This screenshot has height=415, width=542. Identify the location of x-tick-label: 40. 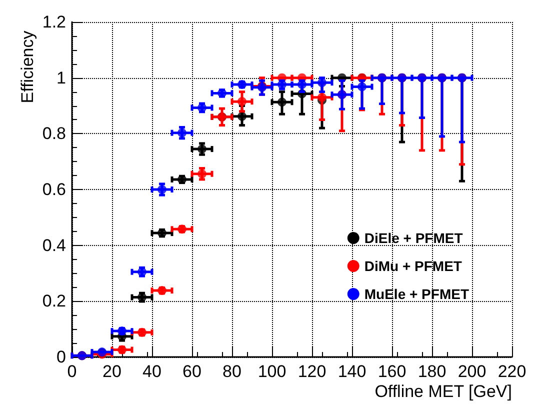
(152, 371).